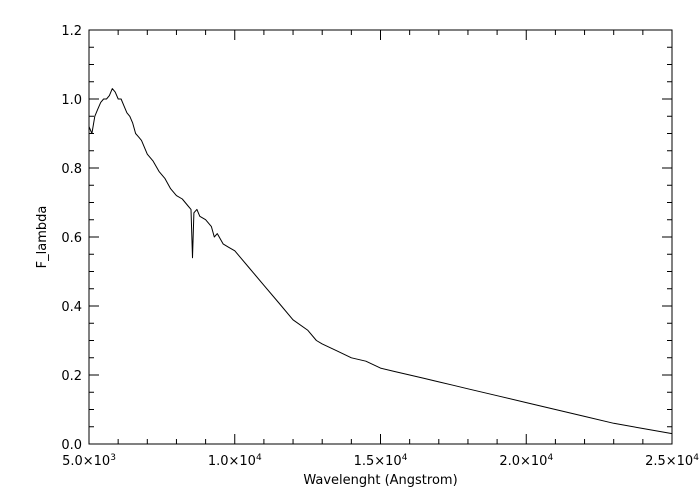 This screenshot has height=500, width=700. Describe the element at coordinates (71, 169) in the screenshot. I see `y-tick-label: 0.8` at that location.